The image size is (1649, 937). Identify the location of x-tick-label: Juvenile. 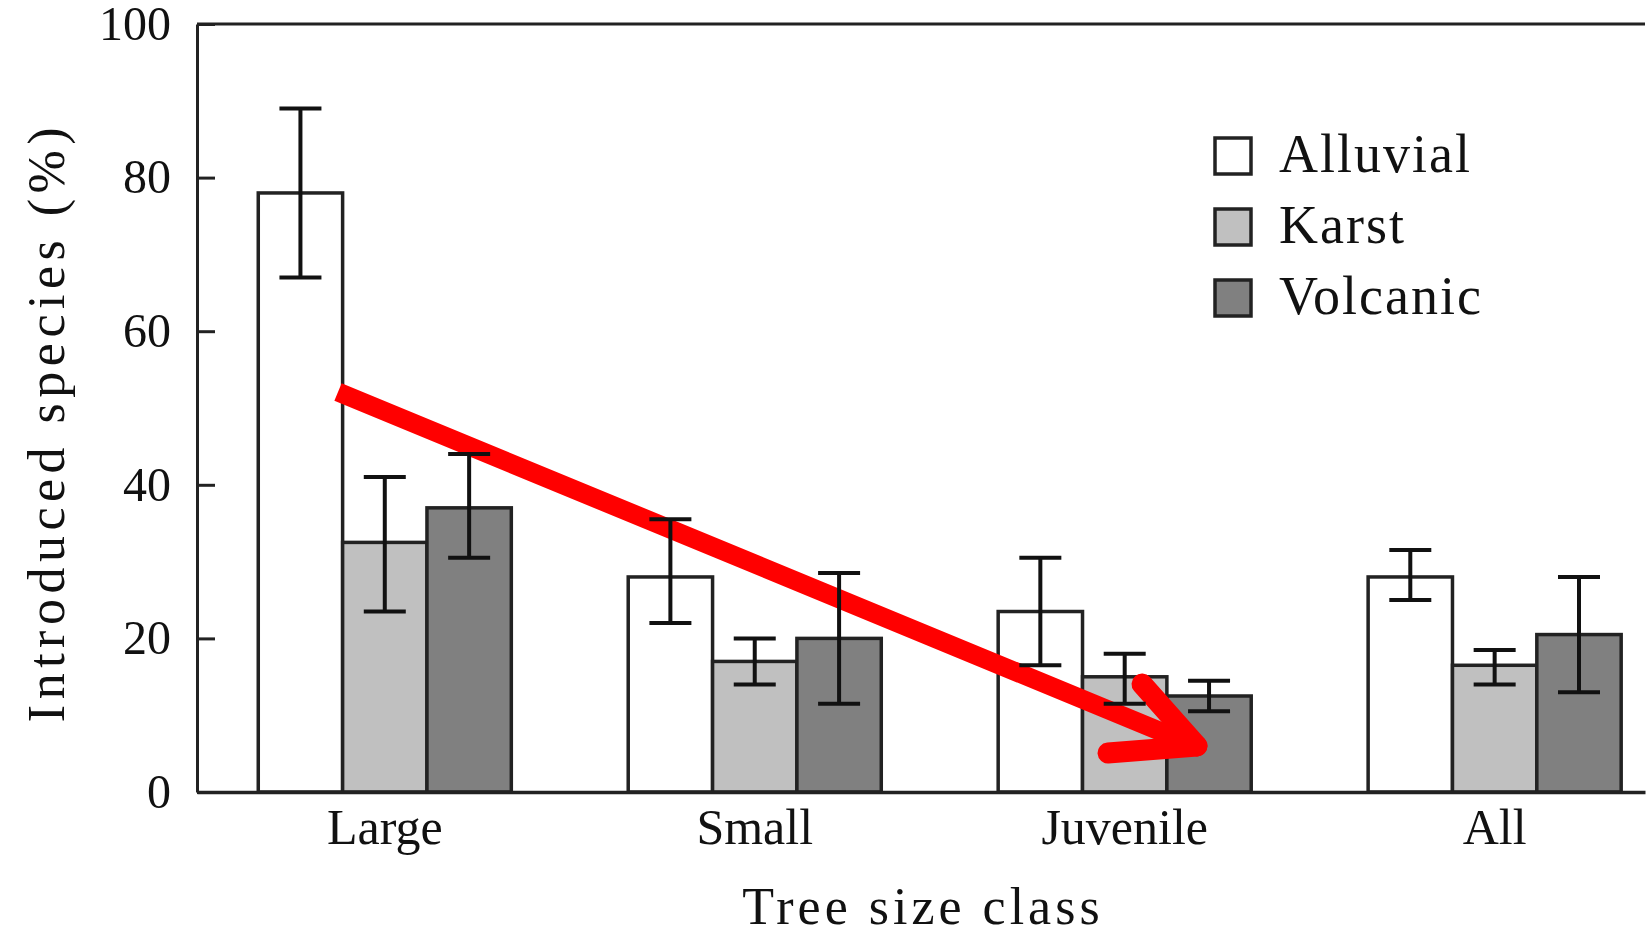
(1125, 826).